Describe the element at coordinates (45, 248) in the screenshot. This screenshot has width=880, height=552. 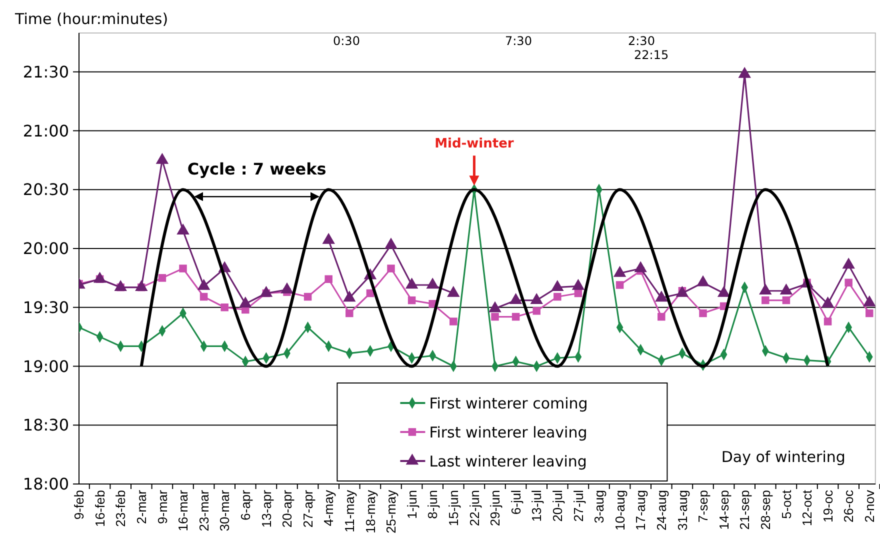
I see `y-tick-label: 20:00` at that location.